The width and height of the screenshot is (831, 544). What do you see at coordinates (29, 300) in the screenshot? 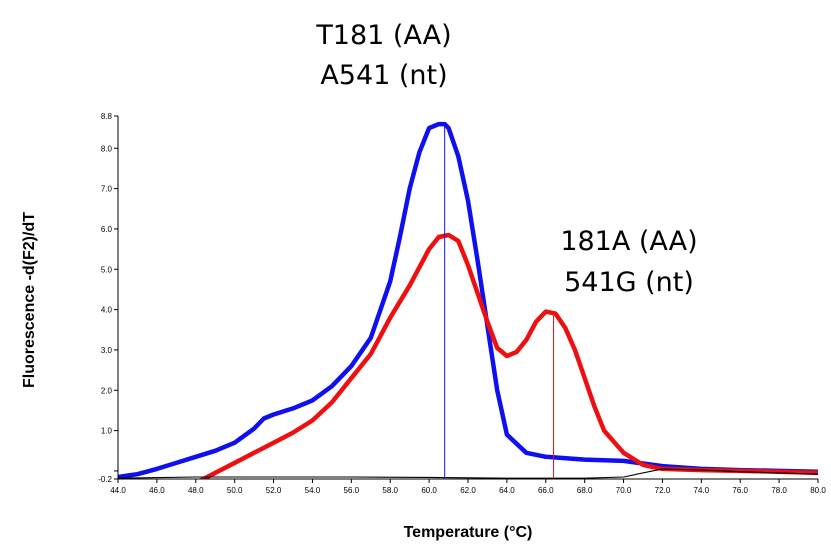
I see `y-axis-title: Fluorescence -d(F2)/dT` at bounding box center [29, 300].